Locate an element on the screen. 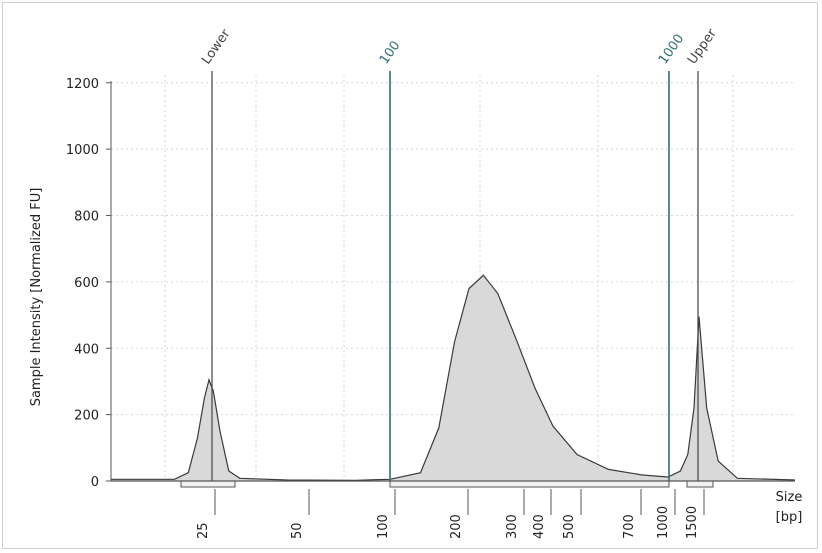 The height and width of the screenshot is (553, 822). x-tick-label: 400 is located at coordinates (539, 526).